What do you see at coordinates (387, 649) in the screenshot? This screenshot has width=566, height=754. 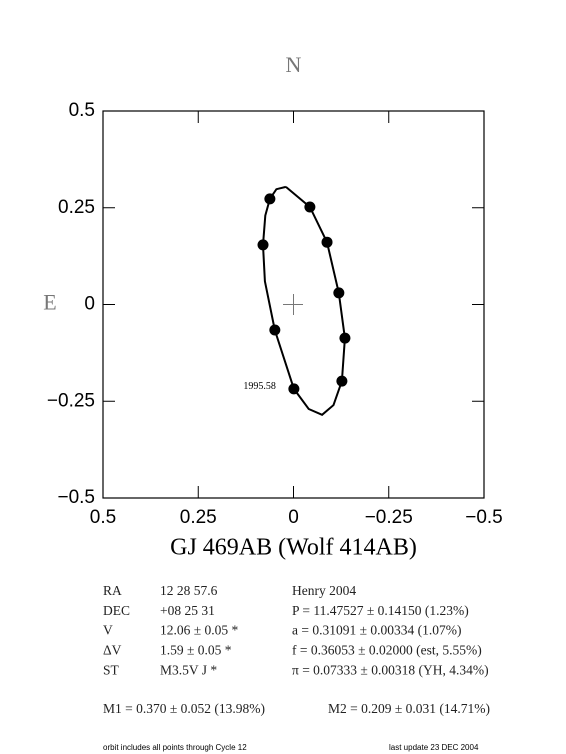 I see `info-cell: f = 0.36053 ± 0.02000 (est, 5.55%)` at bounding box center [387, 649].